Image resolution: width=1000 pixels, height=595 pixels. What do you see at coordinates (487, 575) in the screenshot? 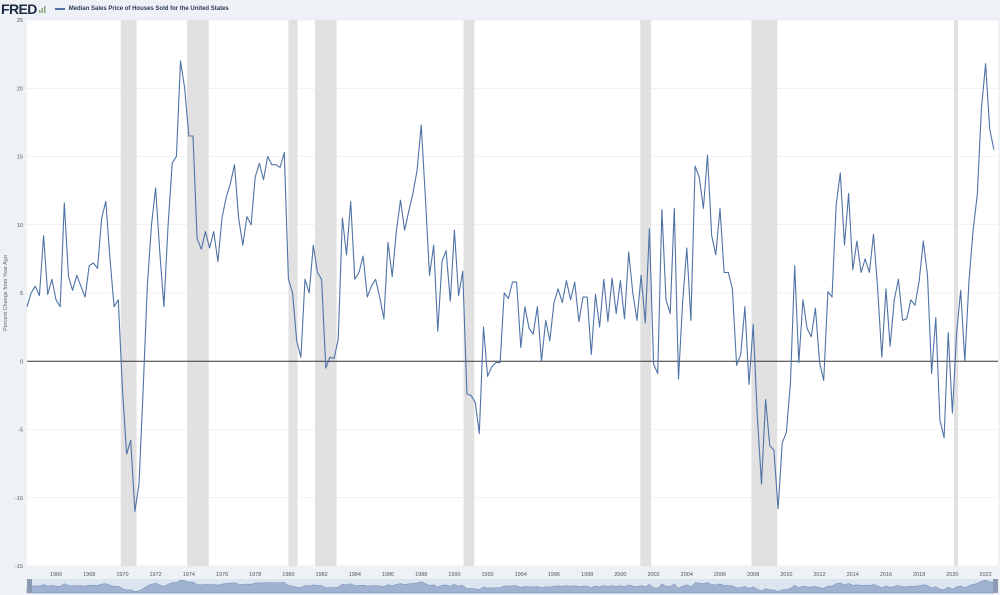
I see `x-tick-label: 1992` at bounding box center [487, 575].